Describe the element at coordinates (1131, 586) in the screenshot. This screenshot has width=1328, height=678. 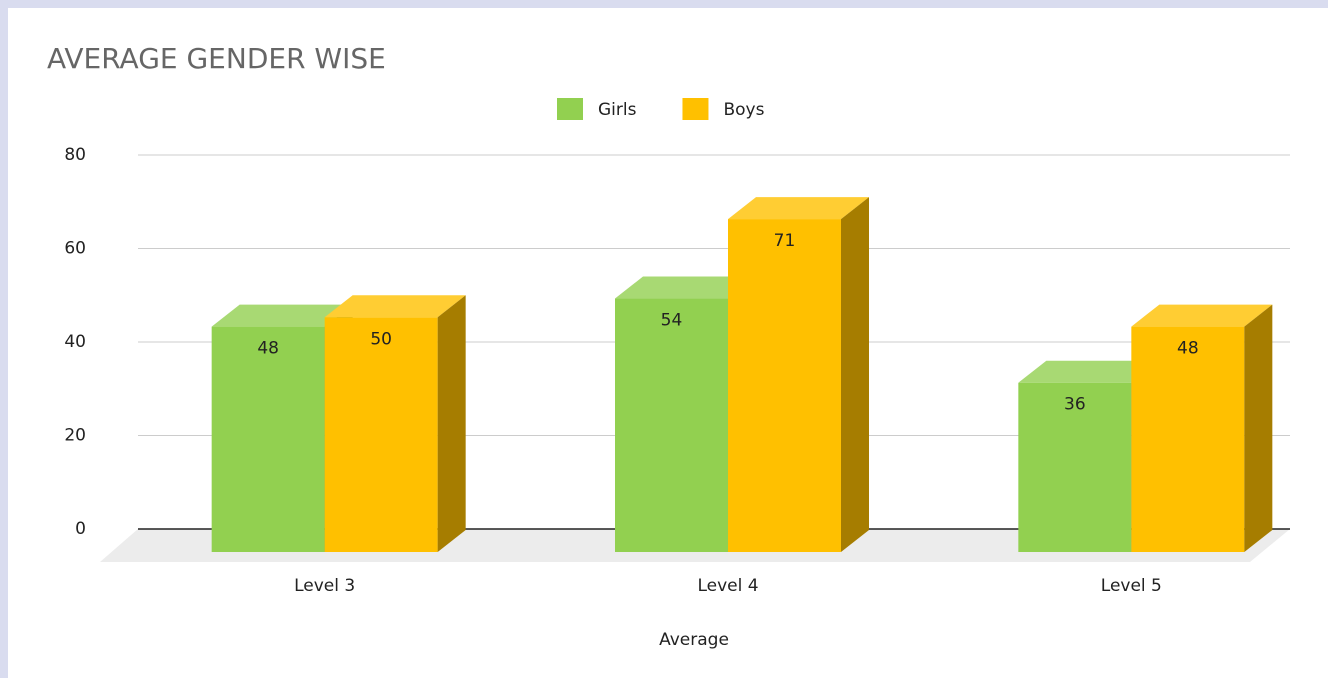
I see `x-tick-label: Level 5` at that location.